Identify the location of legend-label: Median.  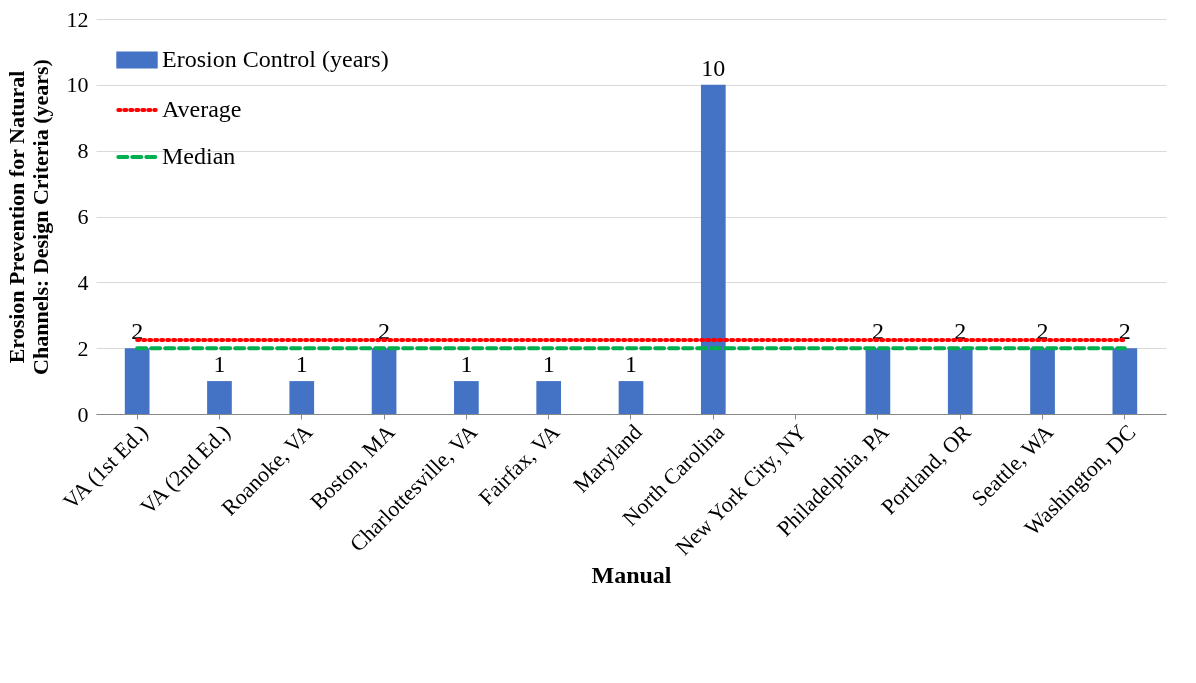
(199, 156).